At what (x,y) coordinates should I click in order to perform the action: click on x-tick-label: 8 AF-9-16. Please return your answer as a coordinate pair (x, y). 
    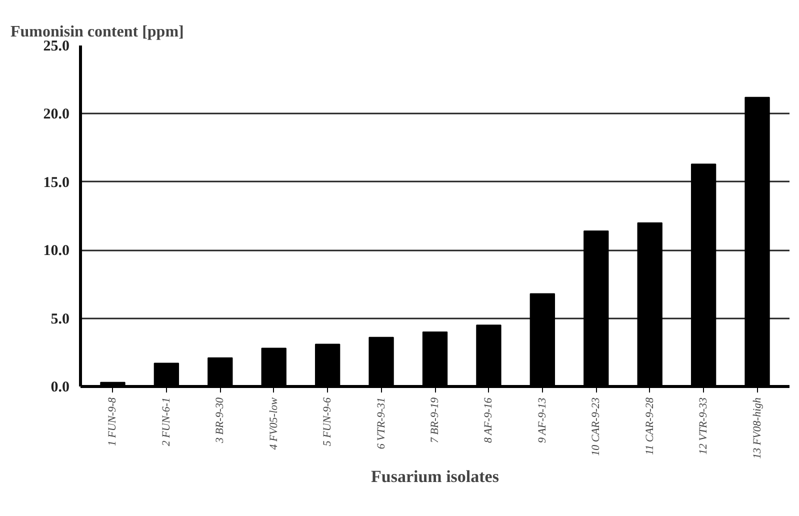
    Looking at the image, I should click on (488, 420).